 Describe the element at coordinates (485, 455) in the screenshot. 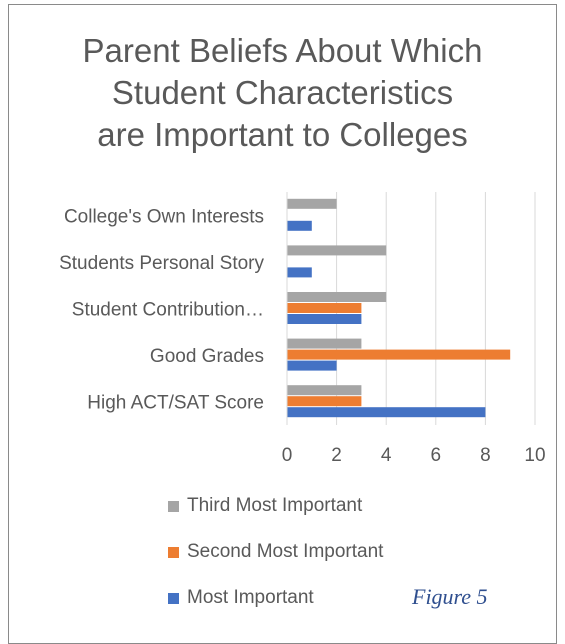

I see `x-tick-label-4: 8` at that location.